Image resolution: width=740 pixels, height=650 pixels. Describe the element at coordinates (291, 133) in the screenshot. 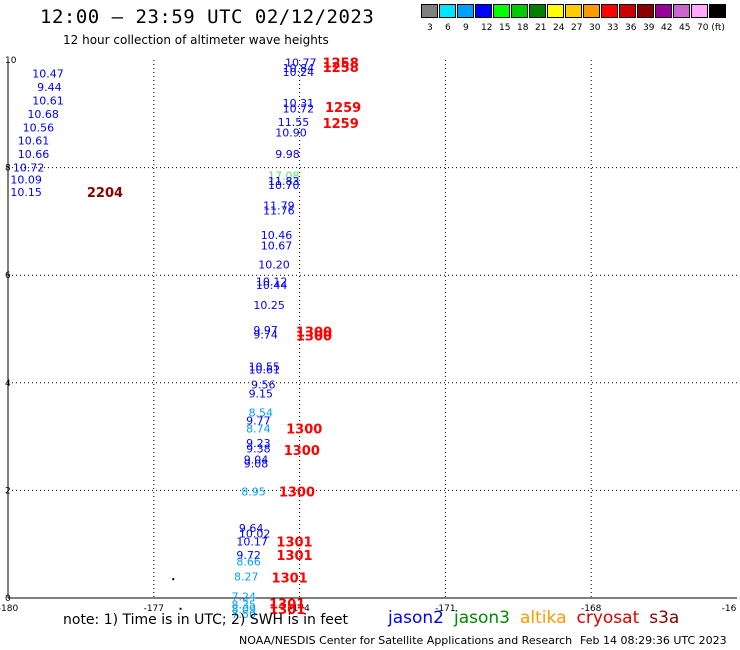

I see `swh-label: 10.90` at that location.